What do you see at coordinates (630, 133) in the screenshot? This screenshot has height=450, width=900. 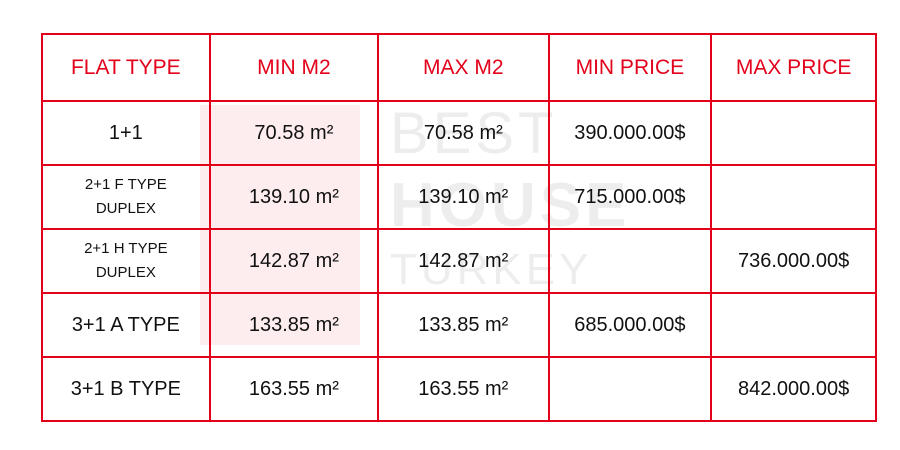 I see `table-cell: 390.000.00$` at bounding box center [630, 133].